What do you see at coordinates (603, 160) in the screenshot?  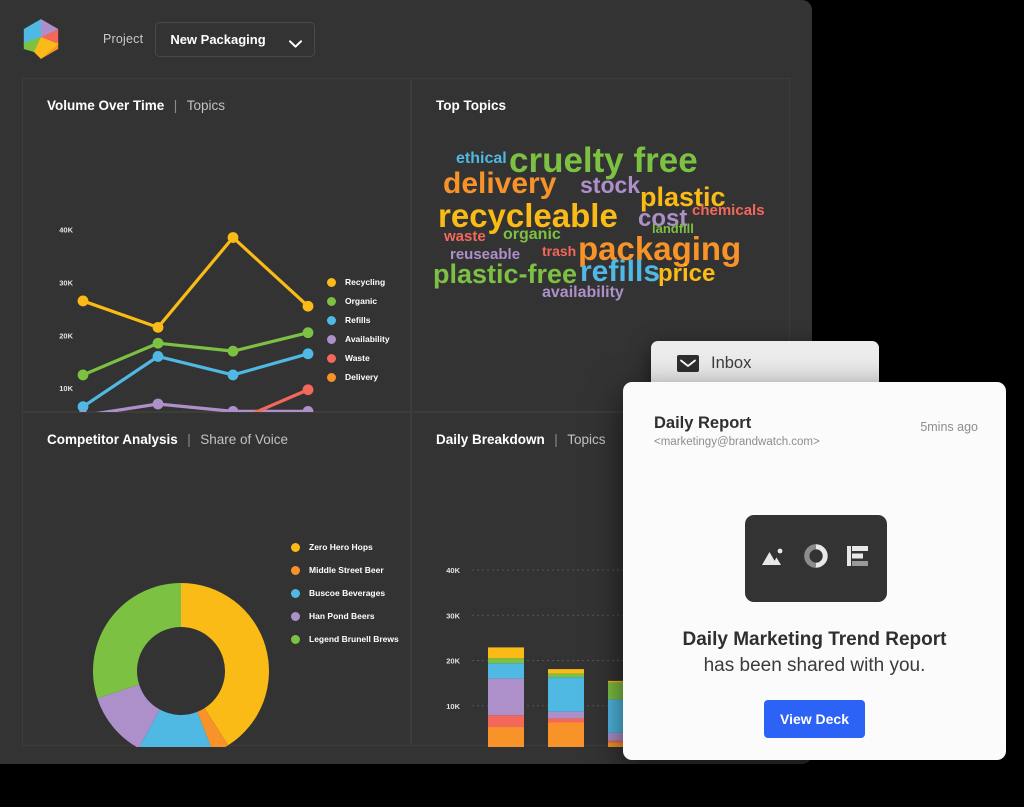 I see `word-cloud-term: cruelty free` at bounding box center [603, 160].